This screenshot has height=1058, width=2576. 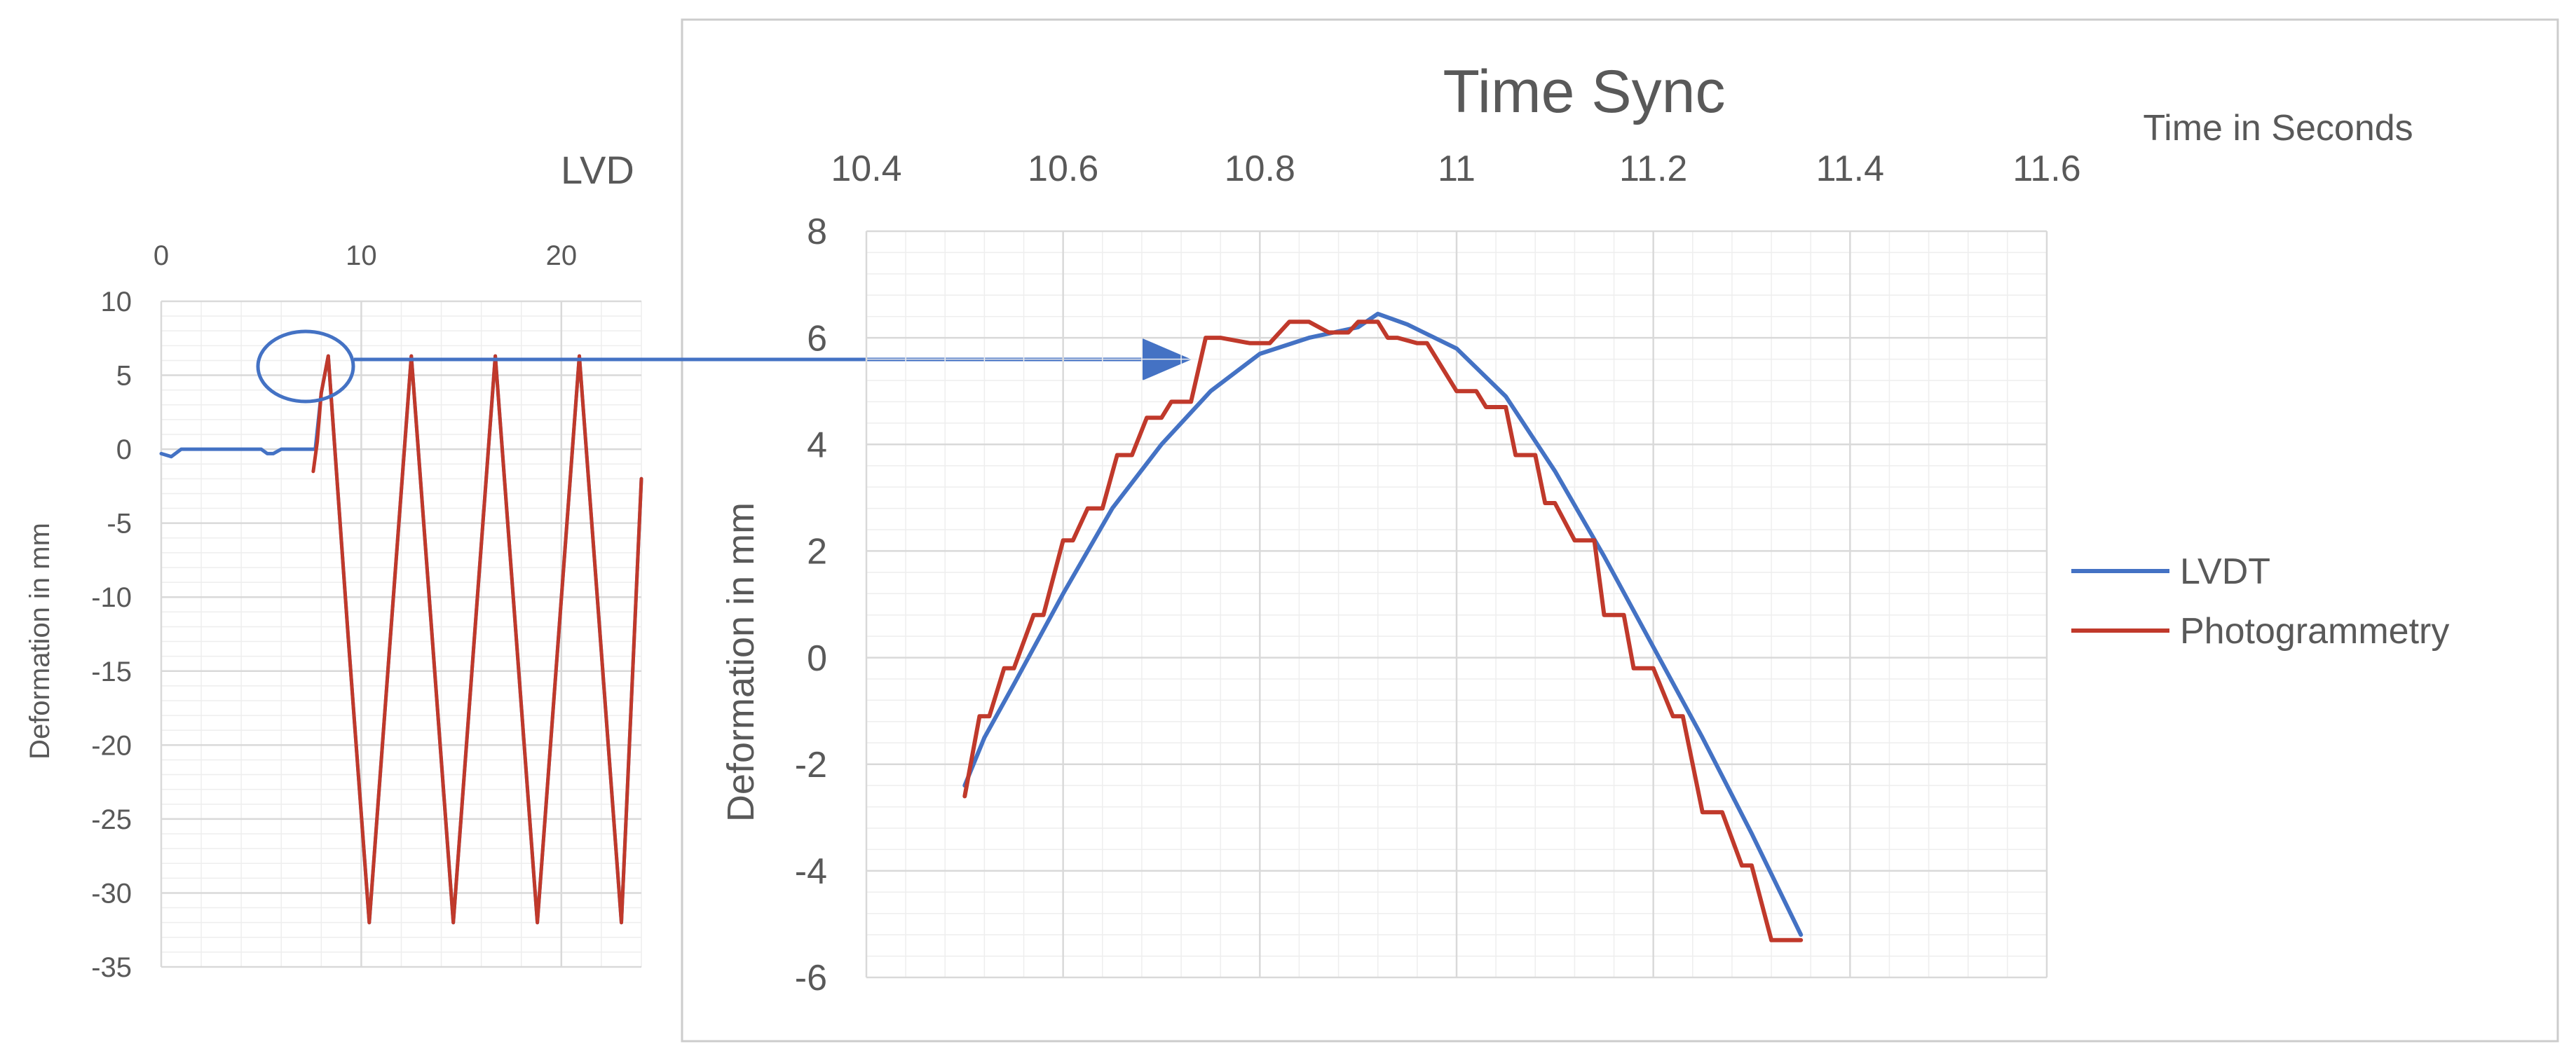 What do you see at coordinates (112, 672) in the screenshot?
I see `y-tick-label: -15` at bounding box center [112, 672].